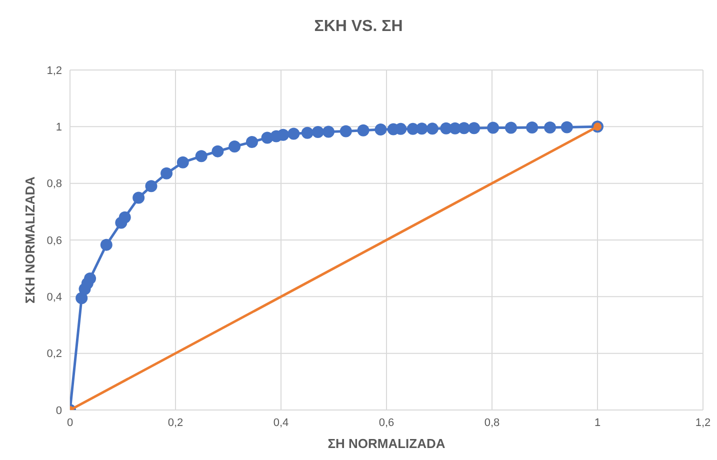 The height and width of the screenshot is (460, 717). What do you see at coordinates (703, 422) in the screenshot?
I see `x-tick-label: 1,2` at bounding box center [703, 422].